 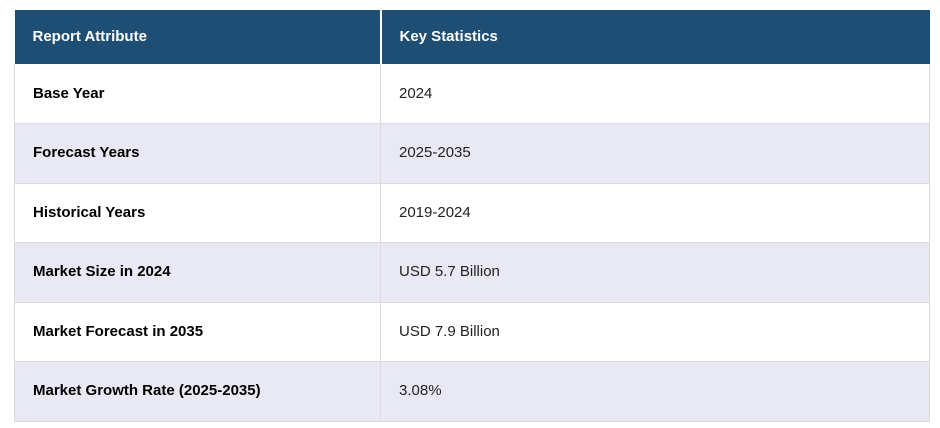 What do you see at coordinates (197, 272) in the screenshot?
I see `row-attribute: Market Size in 2024` at bounding box center [197, 272].